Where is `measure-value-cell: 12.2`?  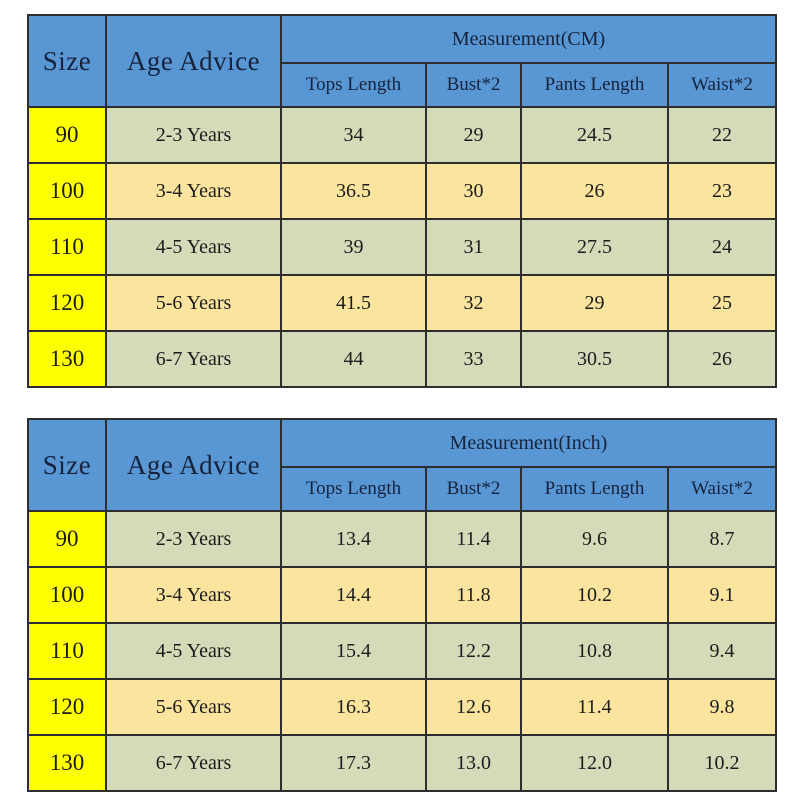
measure-value-cell: 12.2 is located at coordinates (473, 651).